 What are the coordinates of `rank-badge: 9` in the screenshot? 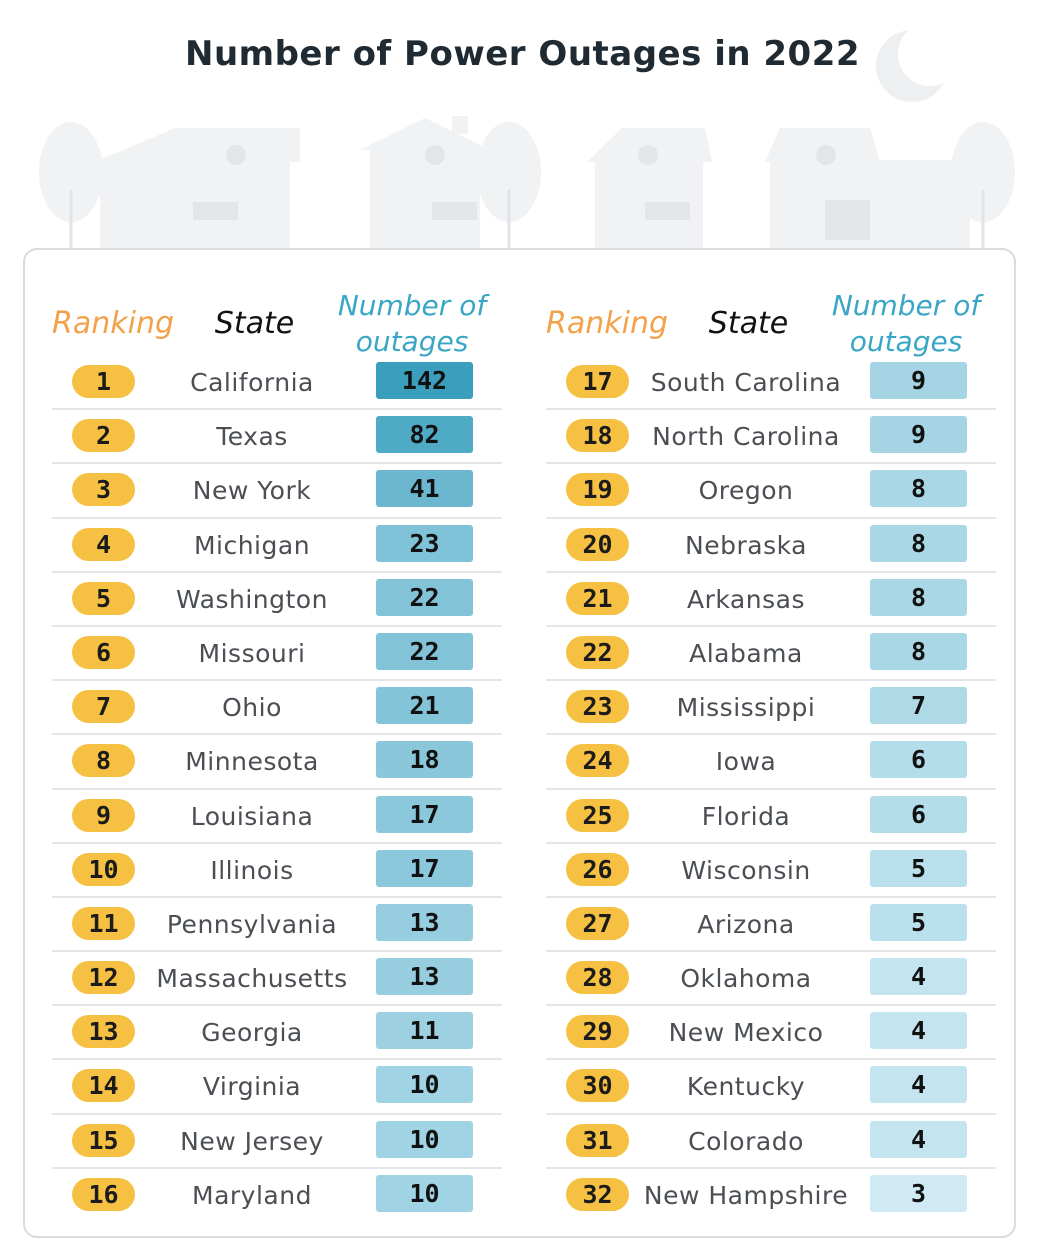 It's located at (103, 815).